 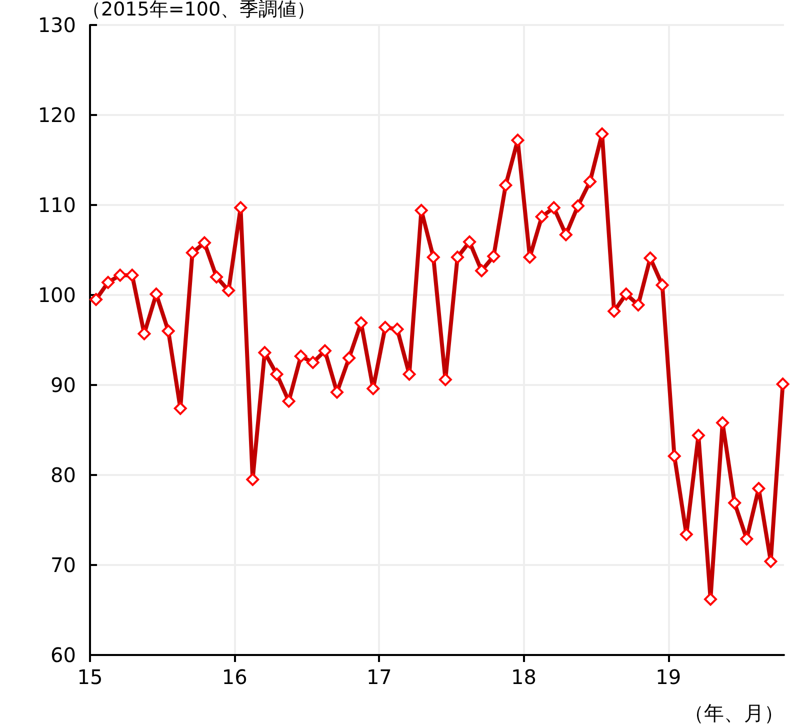 I want to click on y-tick-label: 80, so click(x=63, y=475).